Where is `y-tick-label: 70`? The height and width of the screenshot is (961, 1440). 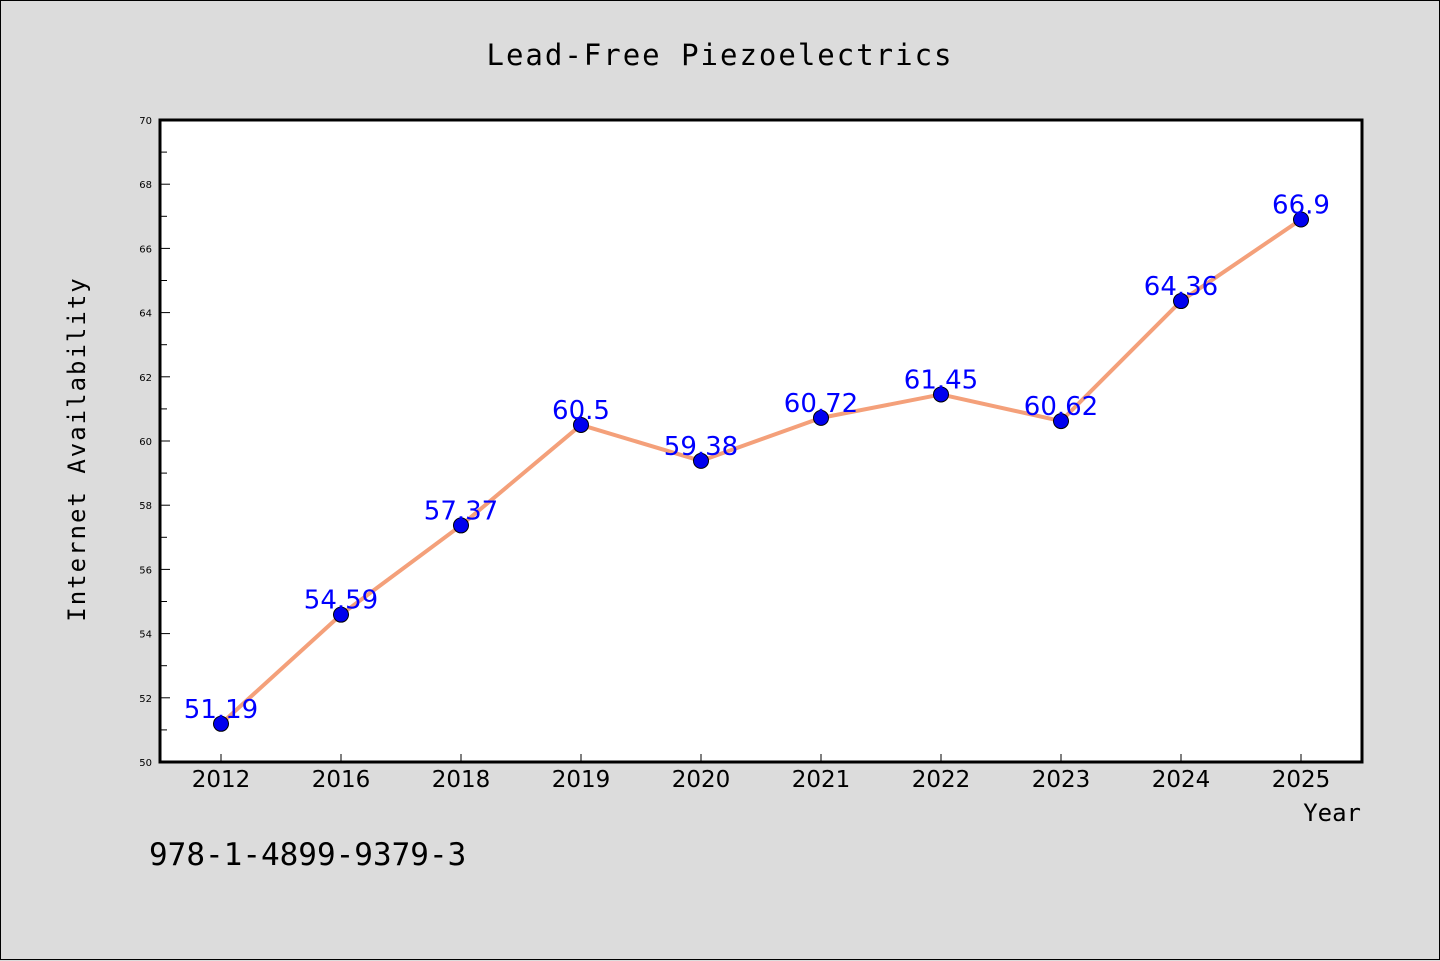
y-tick-label: 70 is located at coordinates (145, 121).